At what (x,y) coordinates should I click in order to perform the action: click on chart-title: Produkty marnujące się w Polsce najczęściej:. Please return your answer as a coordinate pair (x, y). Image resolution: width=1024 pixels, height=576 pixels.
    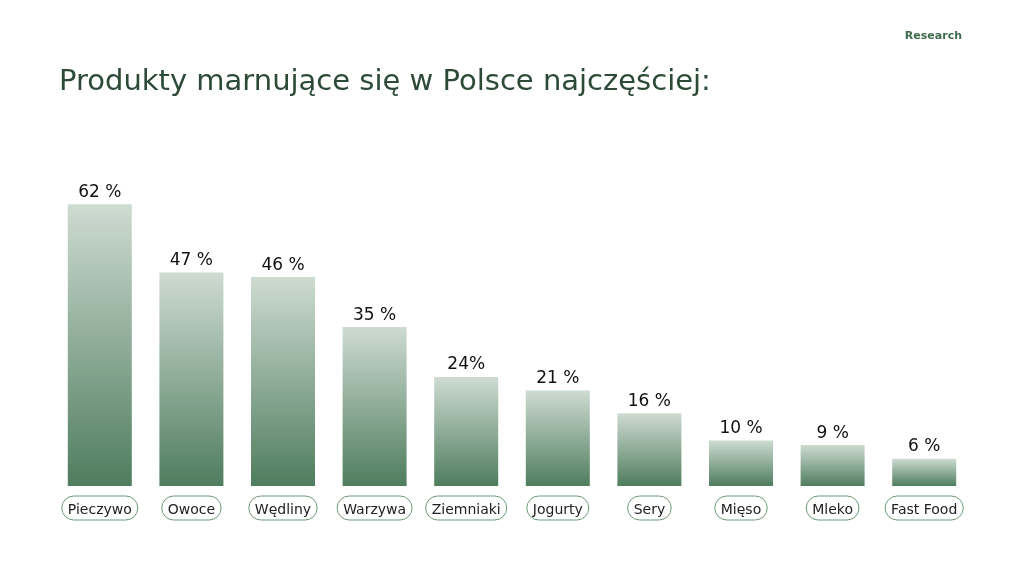
    Looking at the image, I should click on (385, 79).